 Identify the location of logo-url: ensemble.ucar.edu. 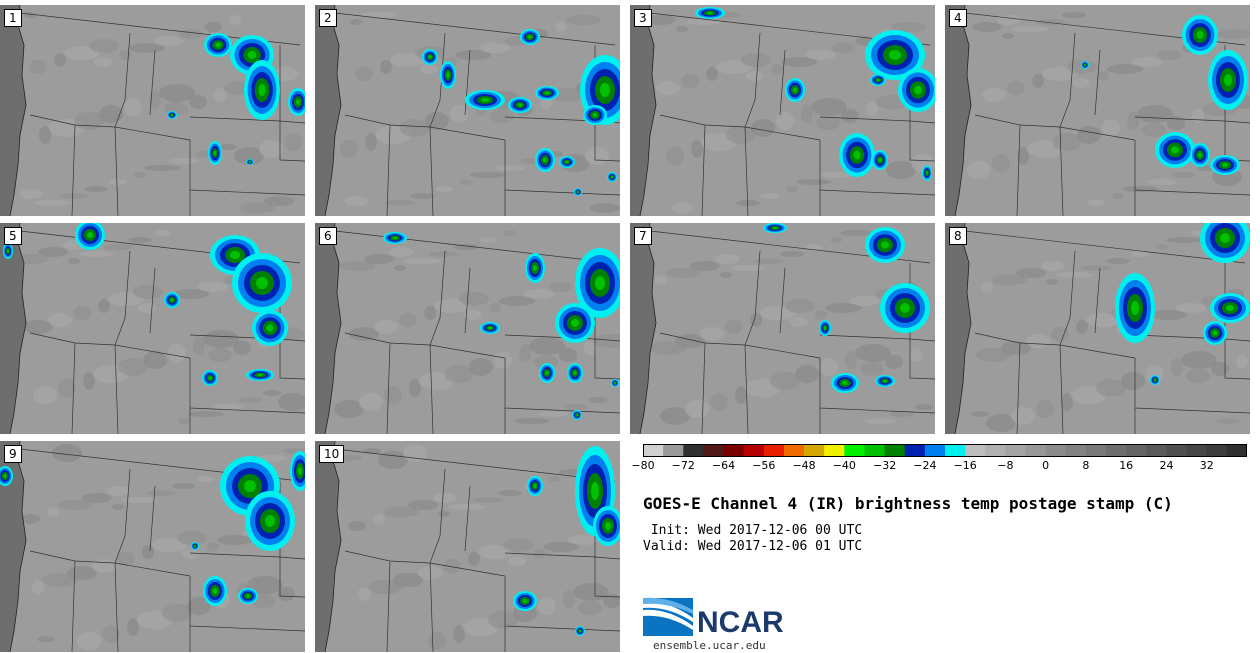
(709, 645).